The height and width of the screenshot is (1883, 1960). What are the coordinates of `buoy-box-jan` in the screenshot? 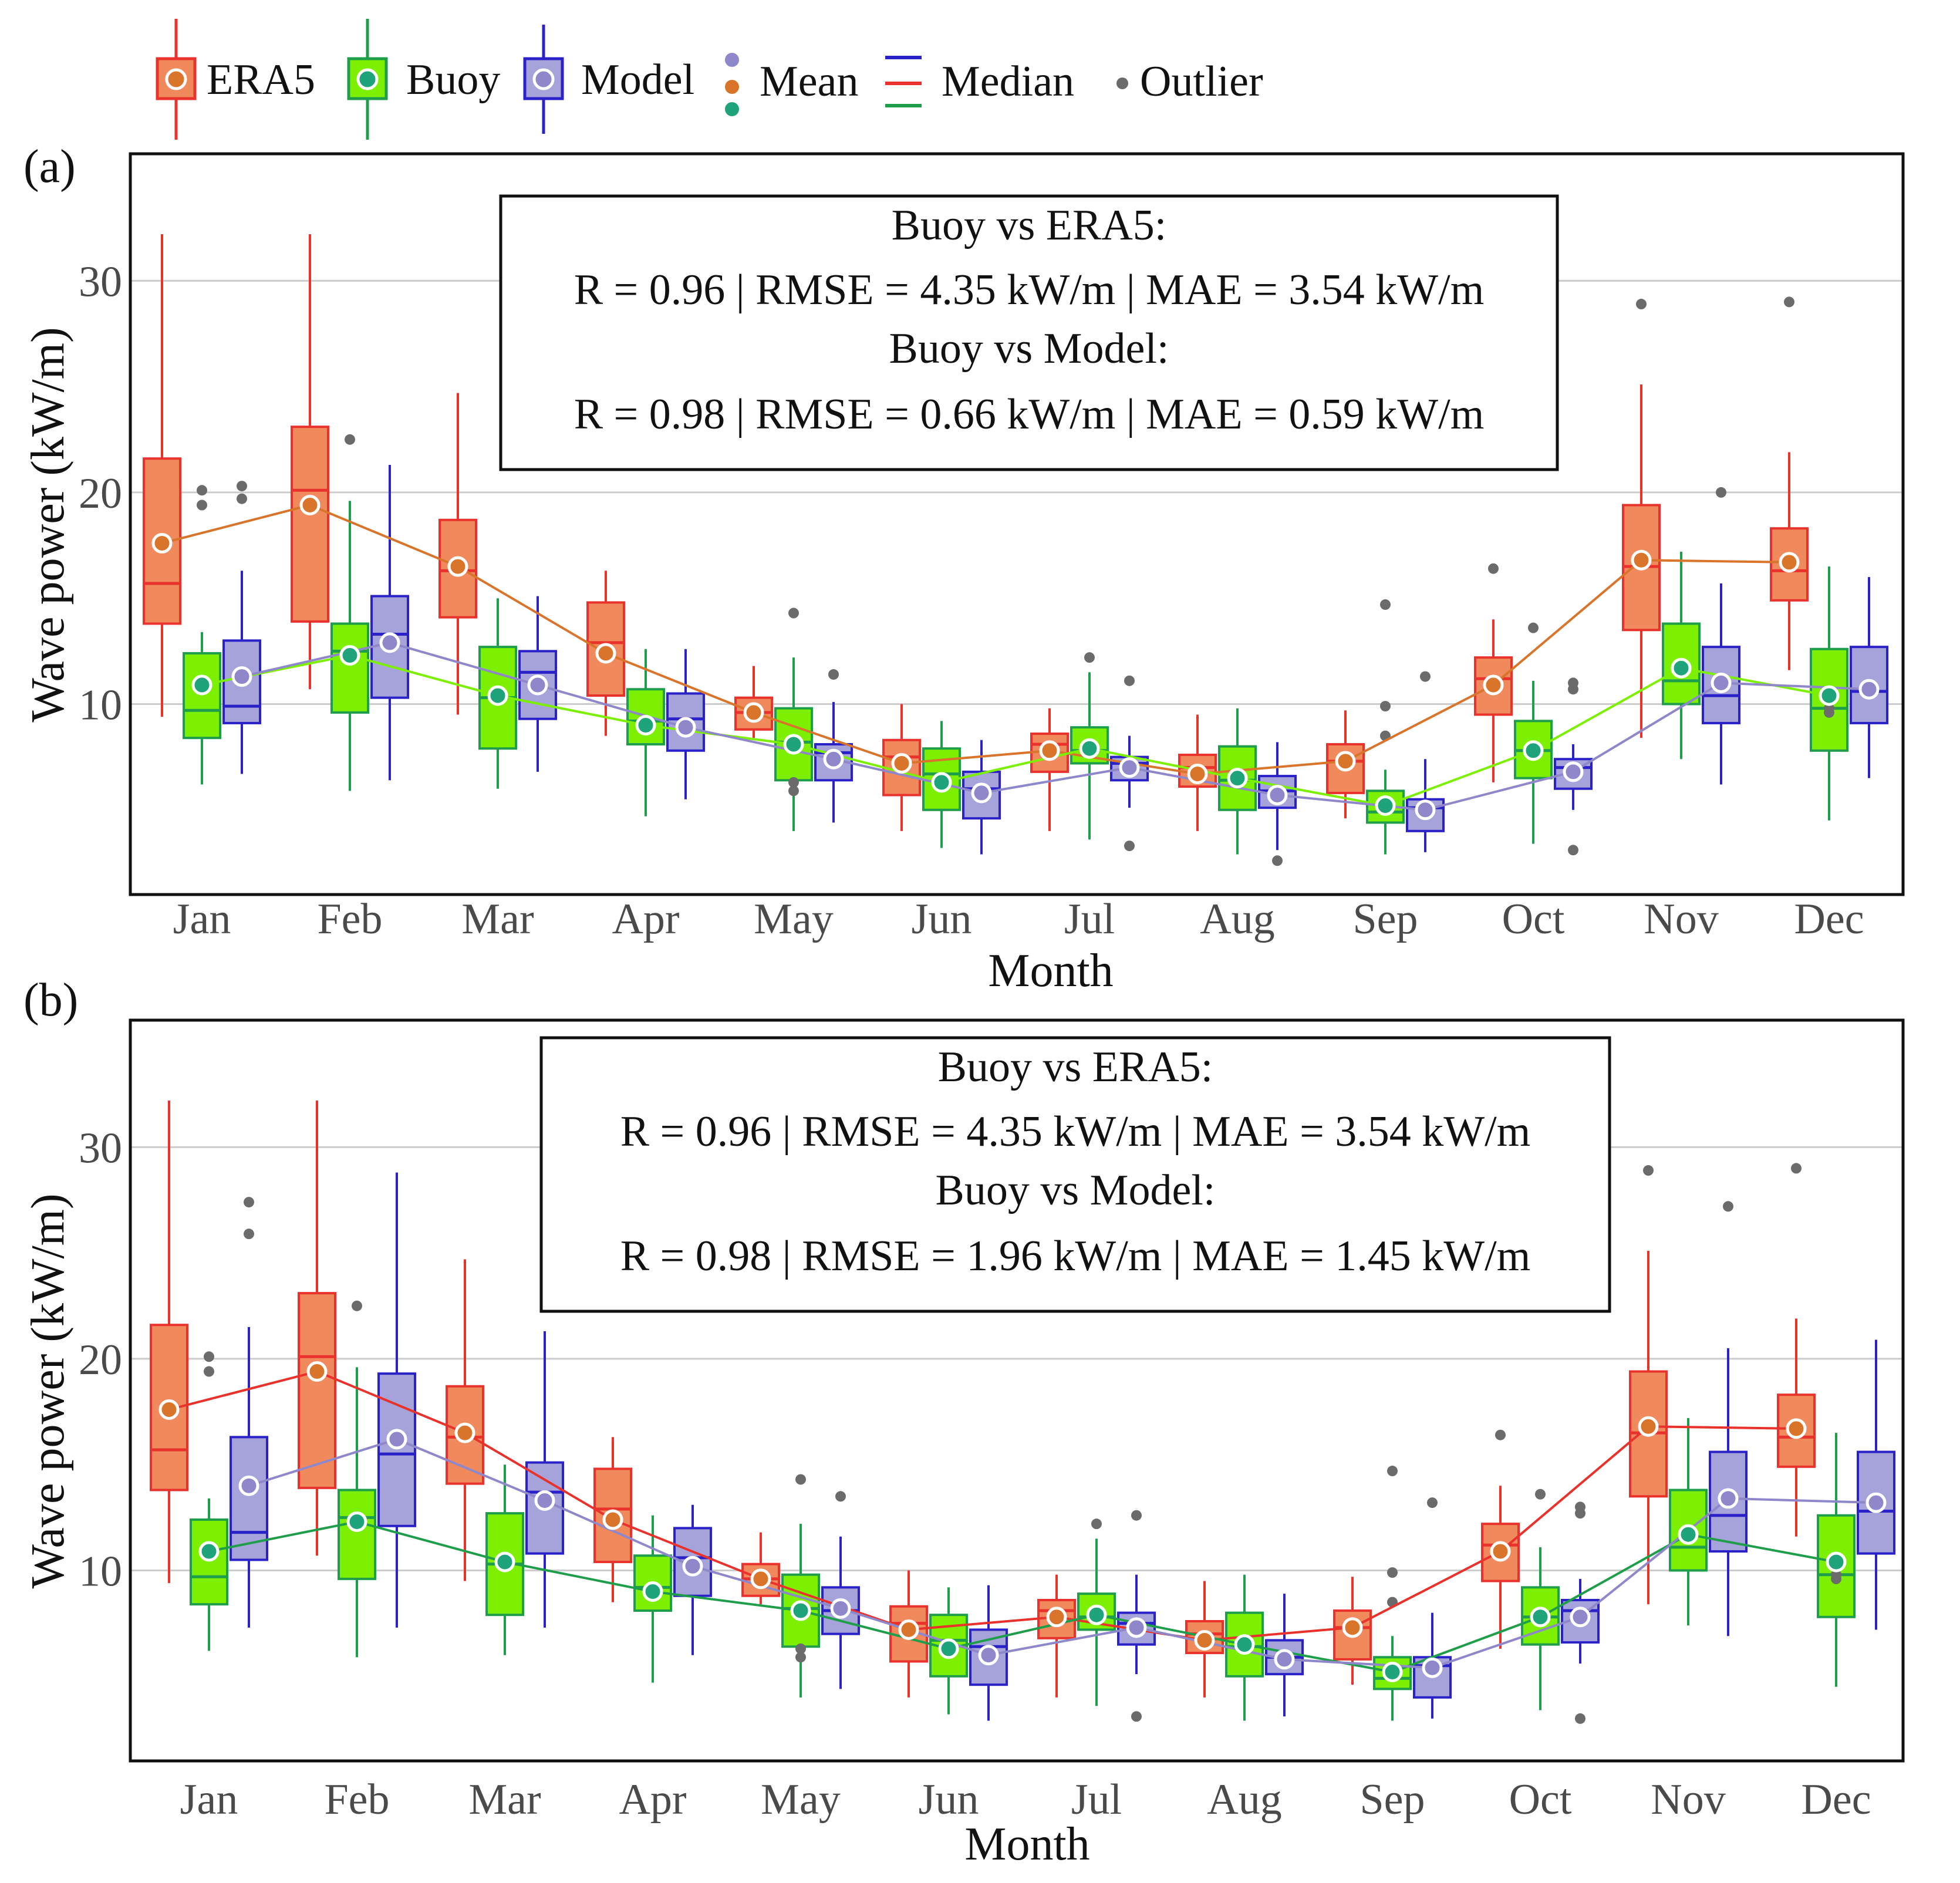 It's located at (202, 635).